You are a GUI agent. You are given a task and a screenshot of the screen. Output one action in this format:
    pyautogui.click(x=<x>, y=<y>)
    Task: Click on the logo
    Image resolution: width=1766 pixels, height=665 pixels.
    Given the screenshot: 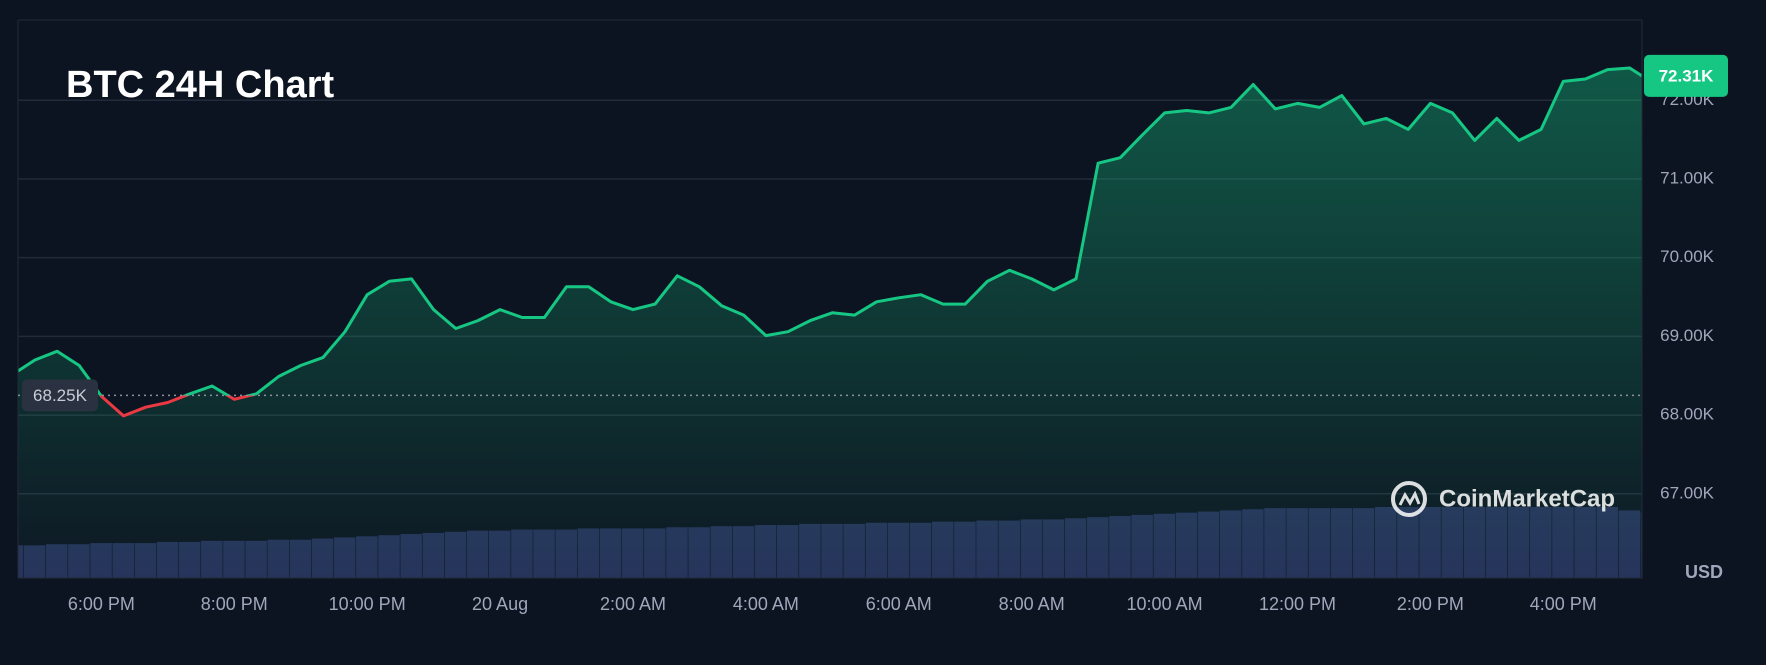 What is the action you would take?
    pyautogui.click(x=1409, y=499)
    